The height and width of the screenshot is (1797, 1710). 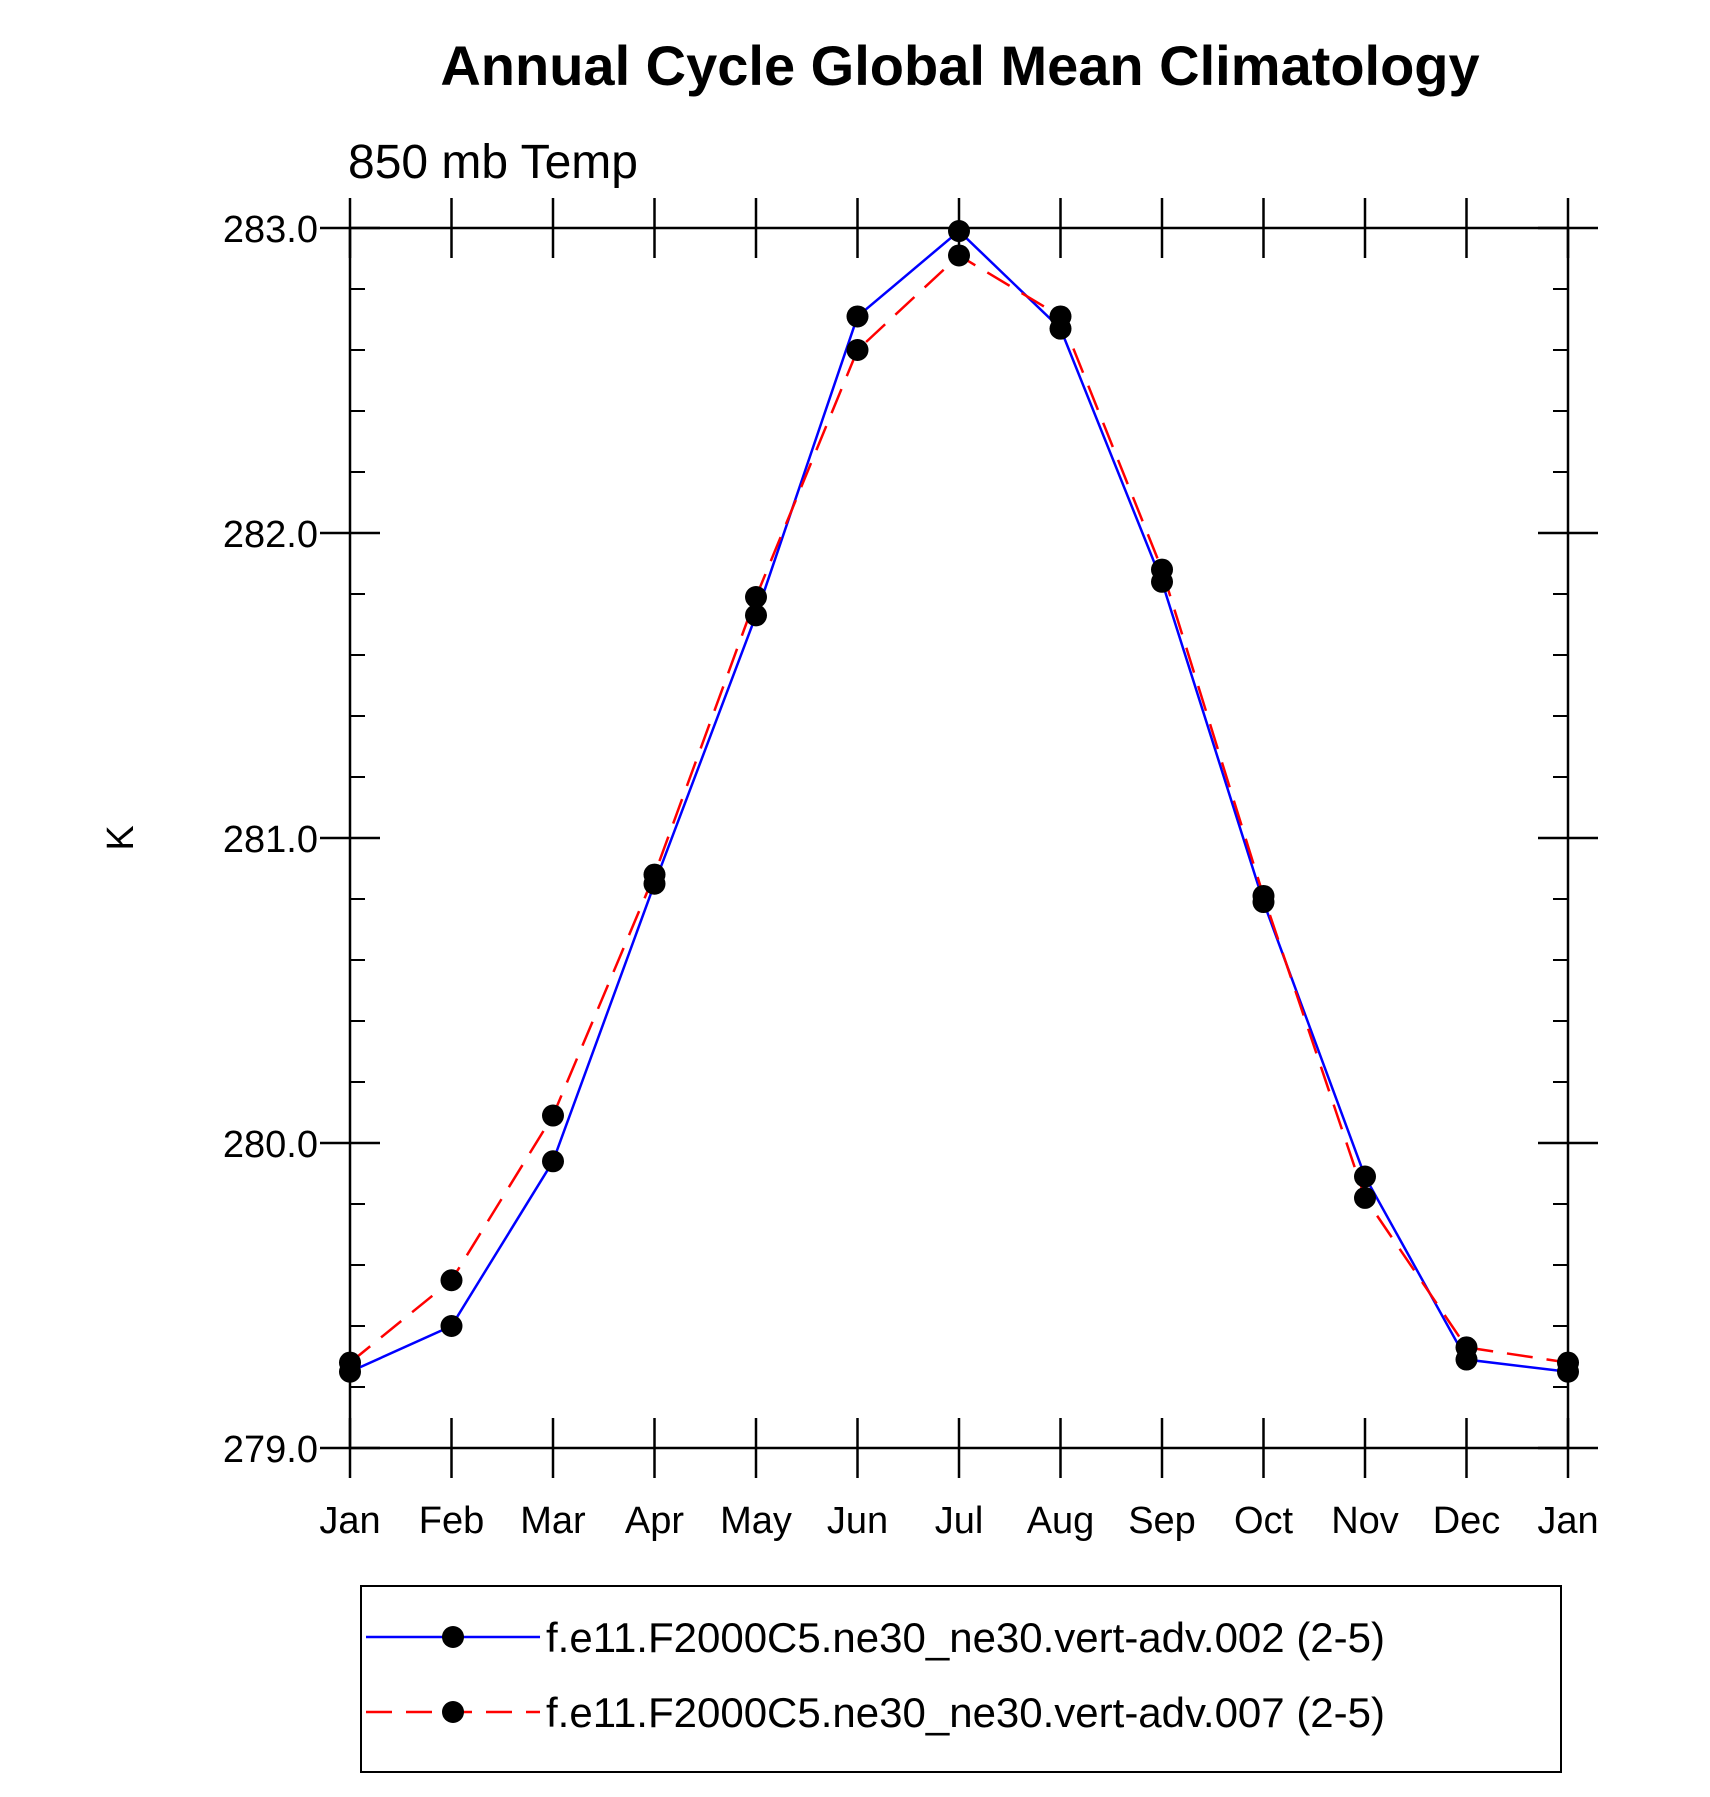 I want to click on chart-subtitle: 850 mb Temp, so click(x=493, y=162).